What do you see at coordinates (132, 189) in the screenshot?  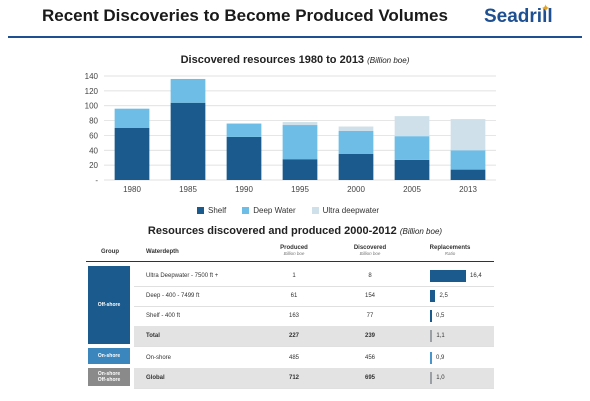 I see `x-tick-label: 1980` at bounding box center [132, 189].